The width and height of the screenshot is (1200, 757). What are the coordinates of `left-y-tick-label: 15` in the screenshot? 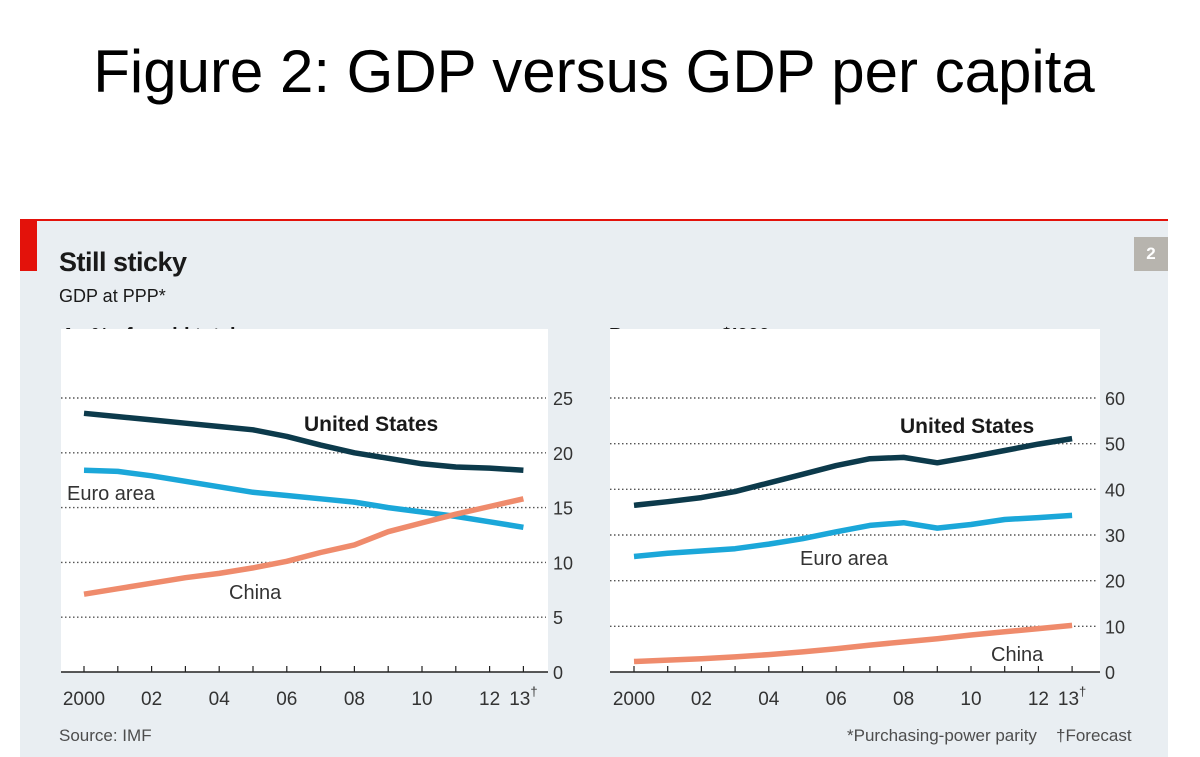 It's located at (563, 509).